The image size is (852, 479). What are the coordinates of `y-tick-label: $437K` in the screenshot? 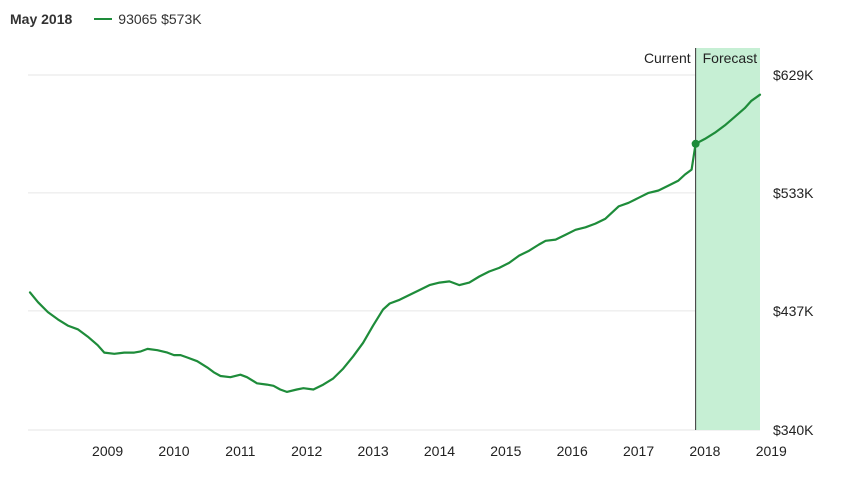 It's located at (793, 311).